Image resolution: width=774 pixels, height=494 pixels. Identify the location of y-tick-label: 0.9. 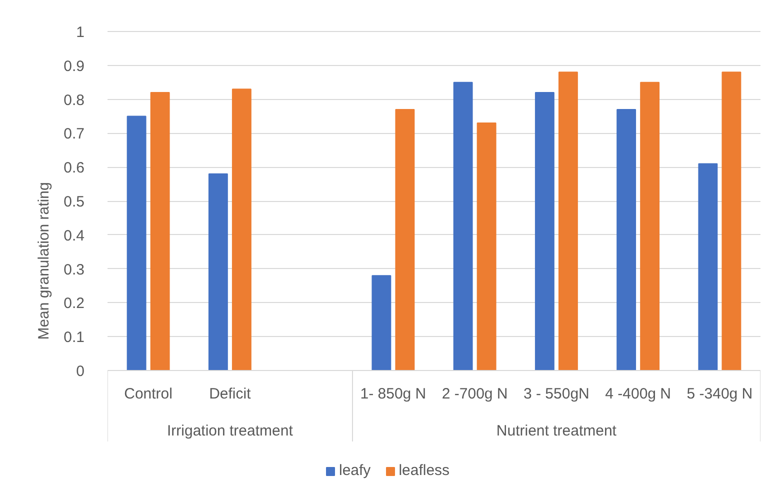
(74, 66).